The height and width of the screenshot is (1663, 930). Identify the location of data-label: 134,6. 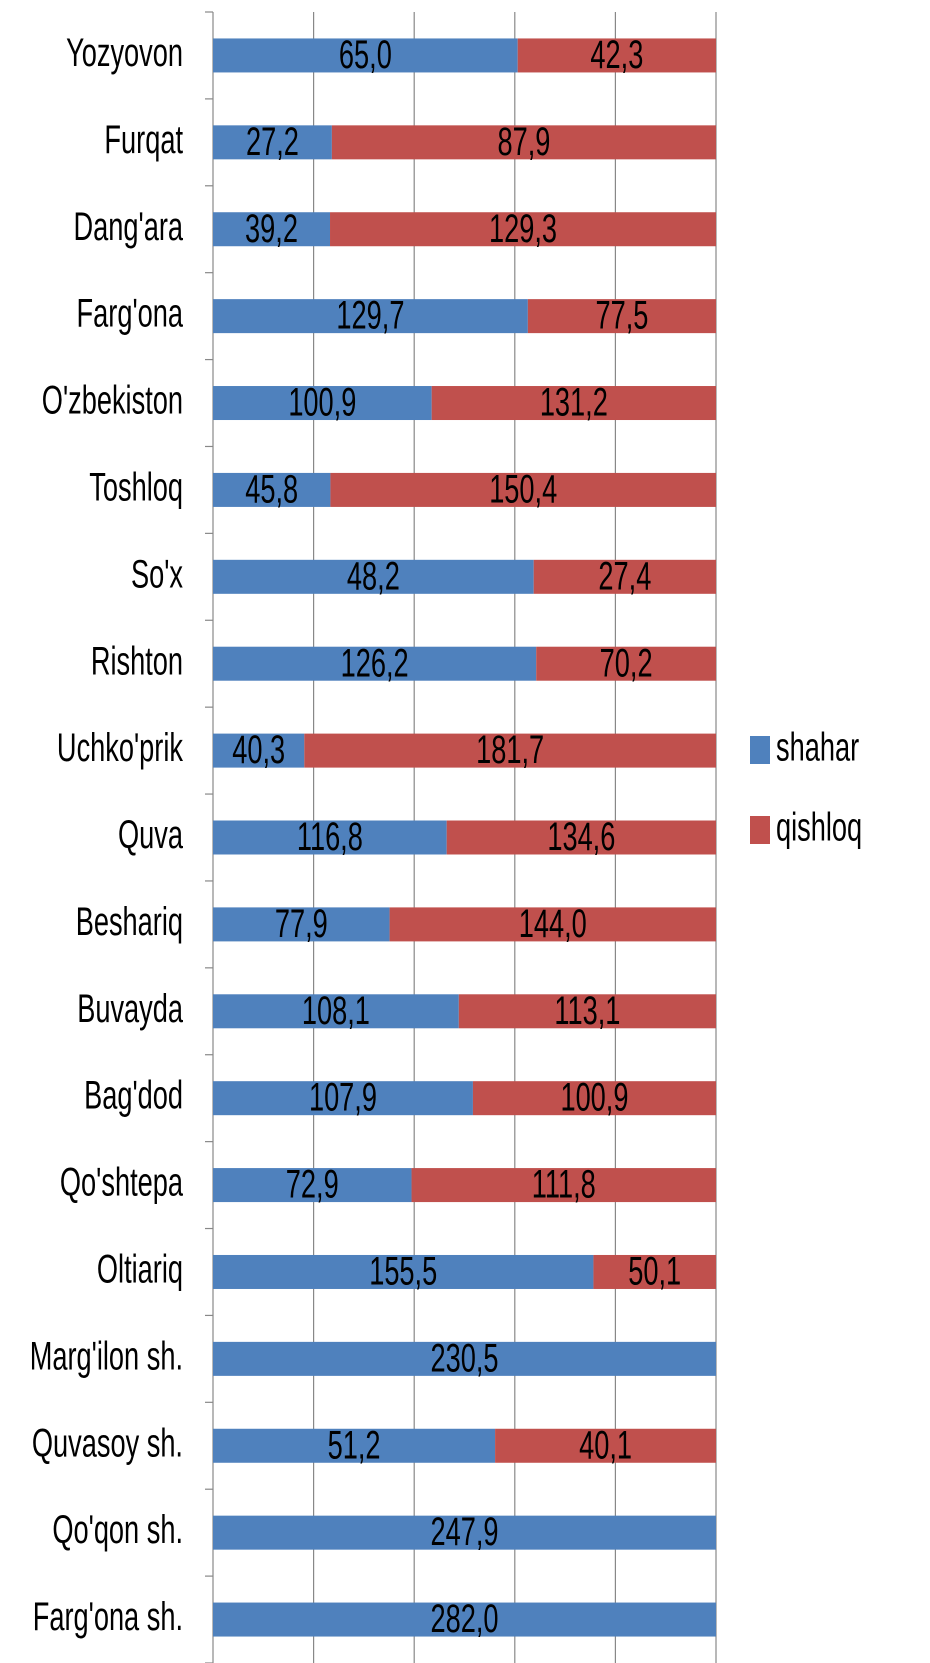
(581, 837).